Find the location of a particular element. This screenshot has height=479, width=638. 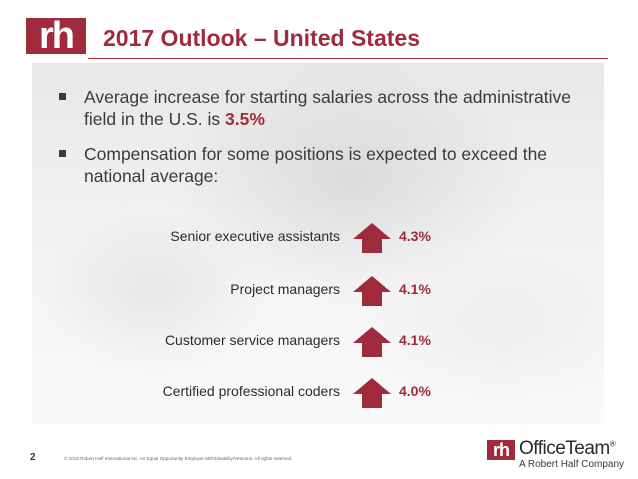

brand-name-text: OfficeTeam is located at coordinates (564, 448).